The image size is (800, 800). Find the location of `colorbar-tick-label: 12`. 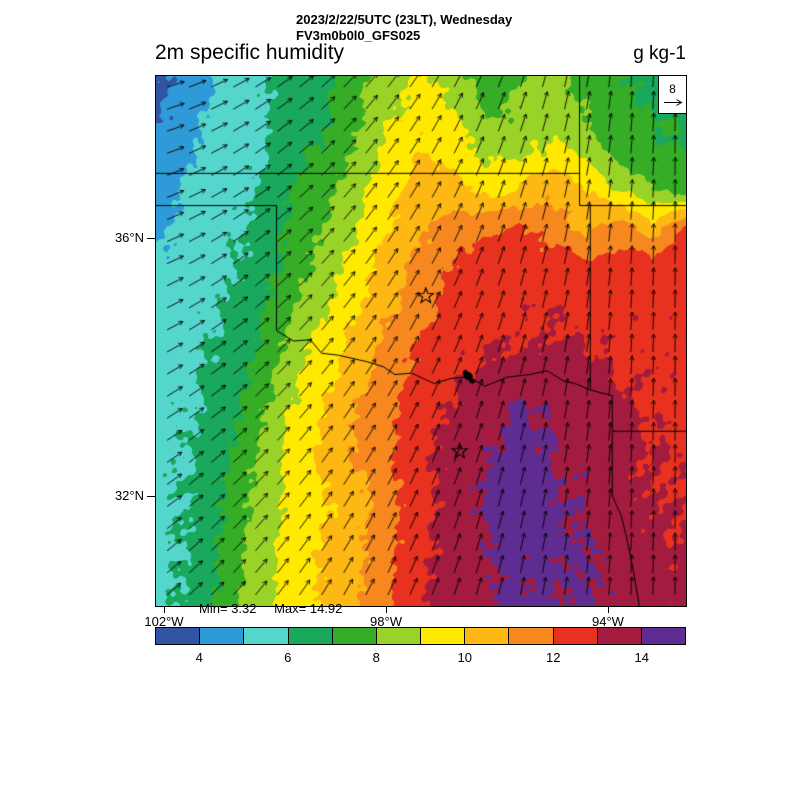

colorbar-tick-label: 12 is located at coordinates (553, 657).